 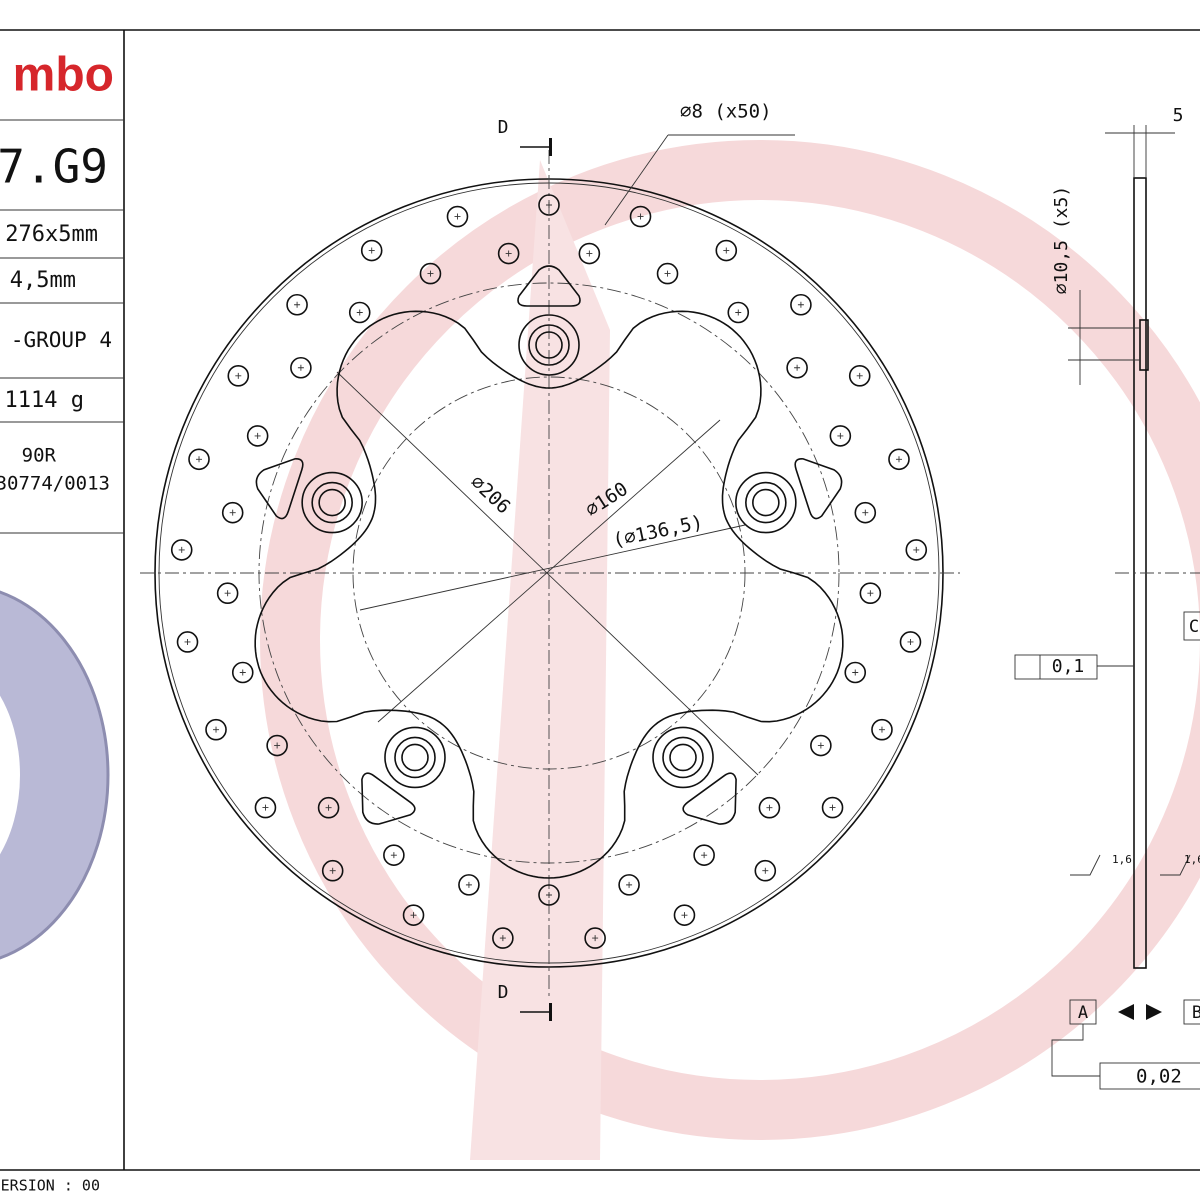 What do you see at coordinates (726, 112) in the screenshot?
I see `hole-callout: ⌀8 (x50)` at bounding box center [726, 112].